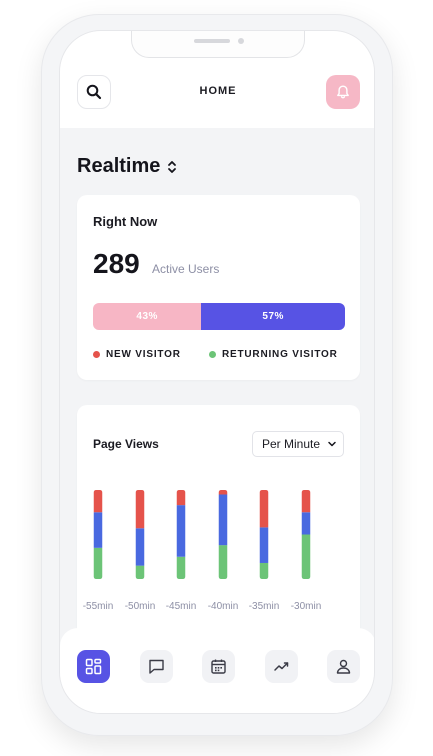  I want to click on realtime-selector: Realtime, so click(127, 166).